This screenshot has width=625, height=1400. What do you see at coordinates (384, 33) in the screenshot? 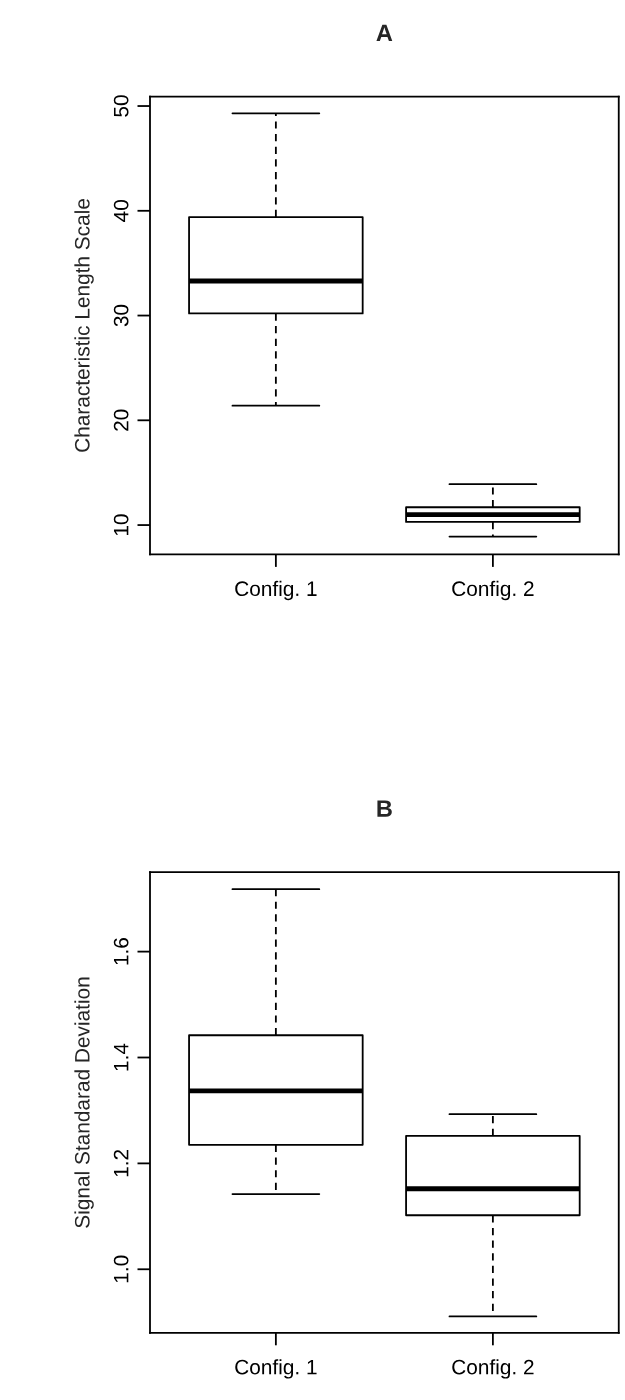
I see `chart-title: A` at bounding box center [384, 33].